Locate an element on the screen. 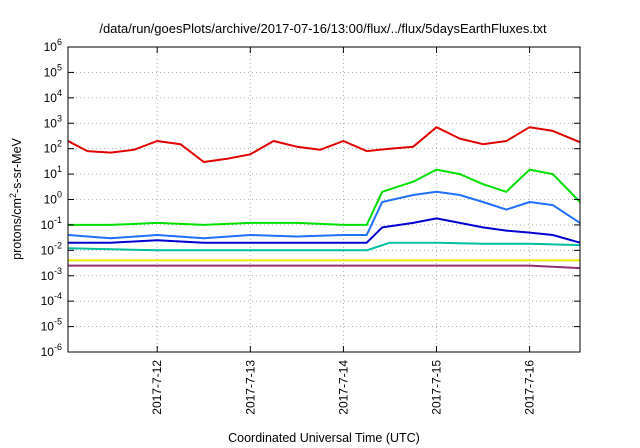 The width and height of the screenshot is (640, 448). y-tick-label: 10⁻¹ is located at coordinates (51, 223).